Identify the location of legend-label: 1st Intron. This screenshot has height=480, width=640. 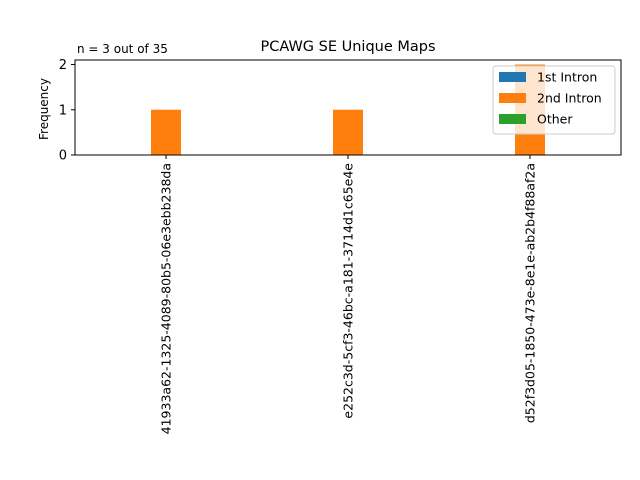
(567, 77).